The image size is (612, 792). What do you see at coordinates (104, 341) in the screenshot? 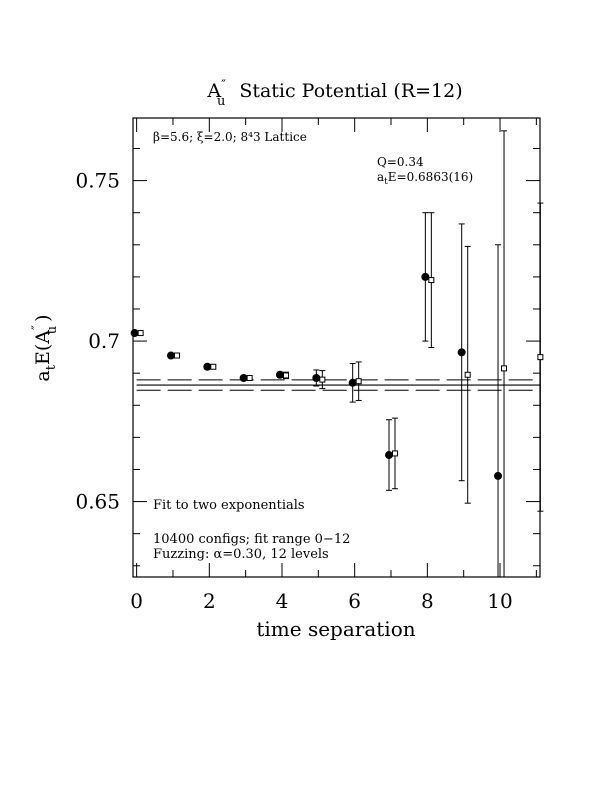
I see `y-tick-label: 0.7` at bounding box center [104, 341].